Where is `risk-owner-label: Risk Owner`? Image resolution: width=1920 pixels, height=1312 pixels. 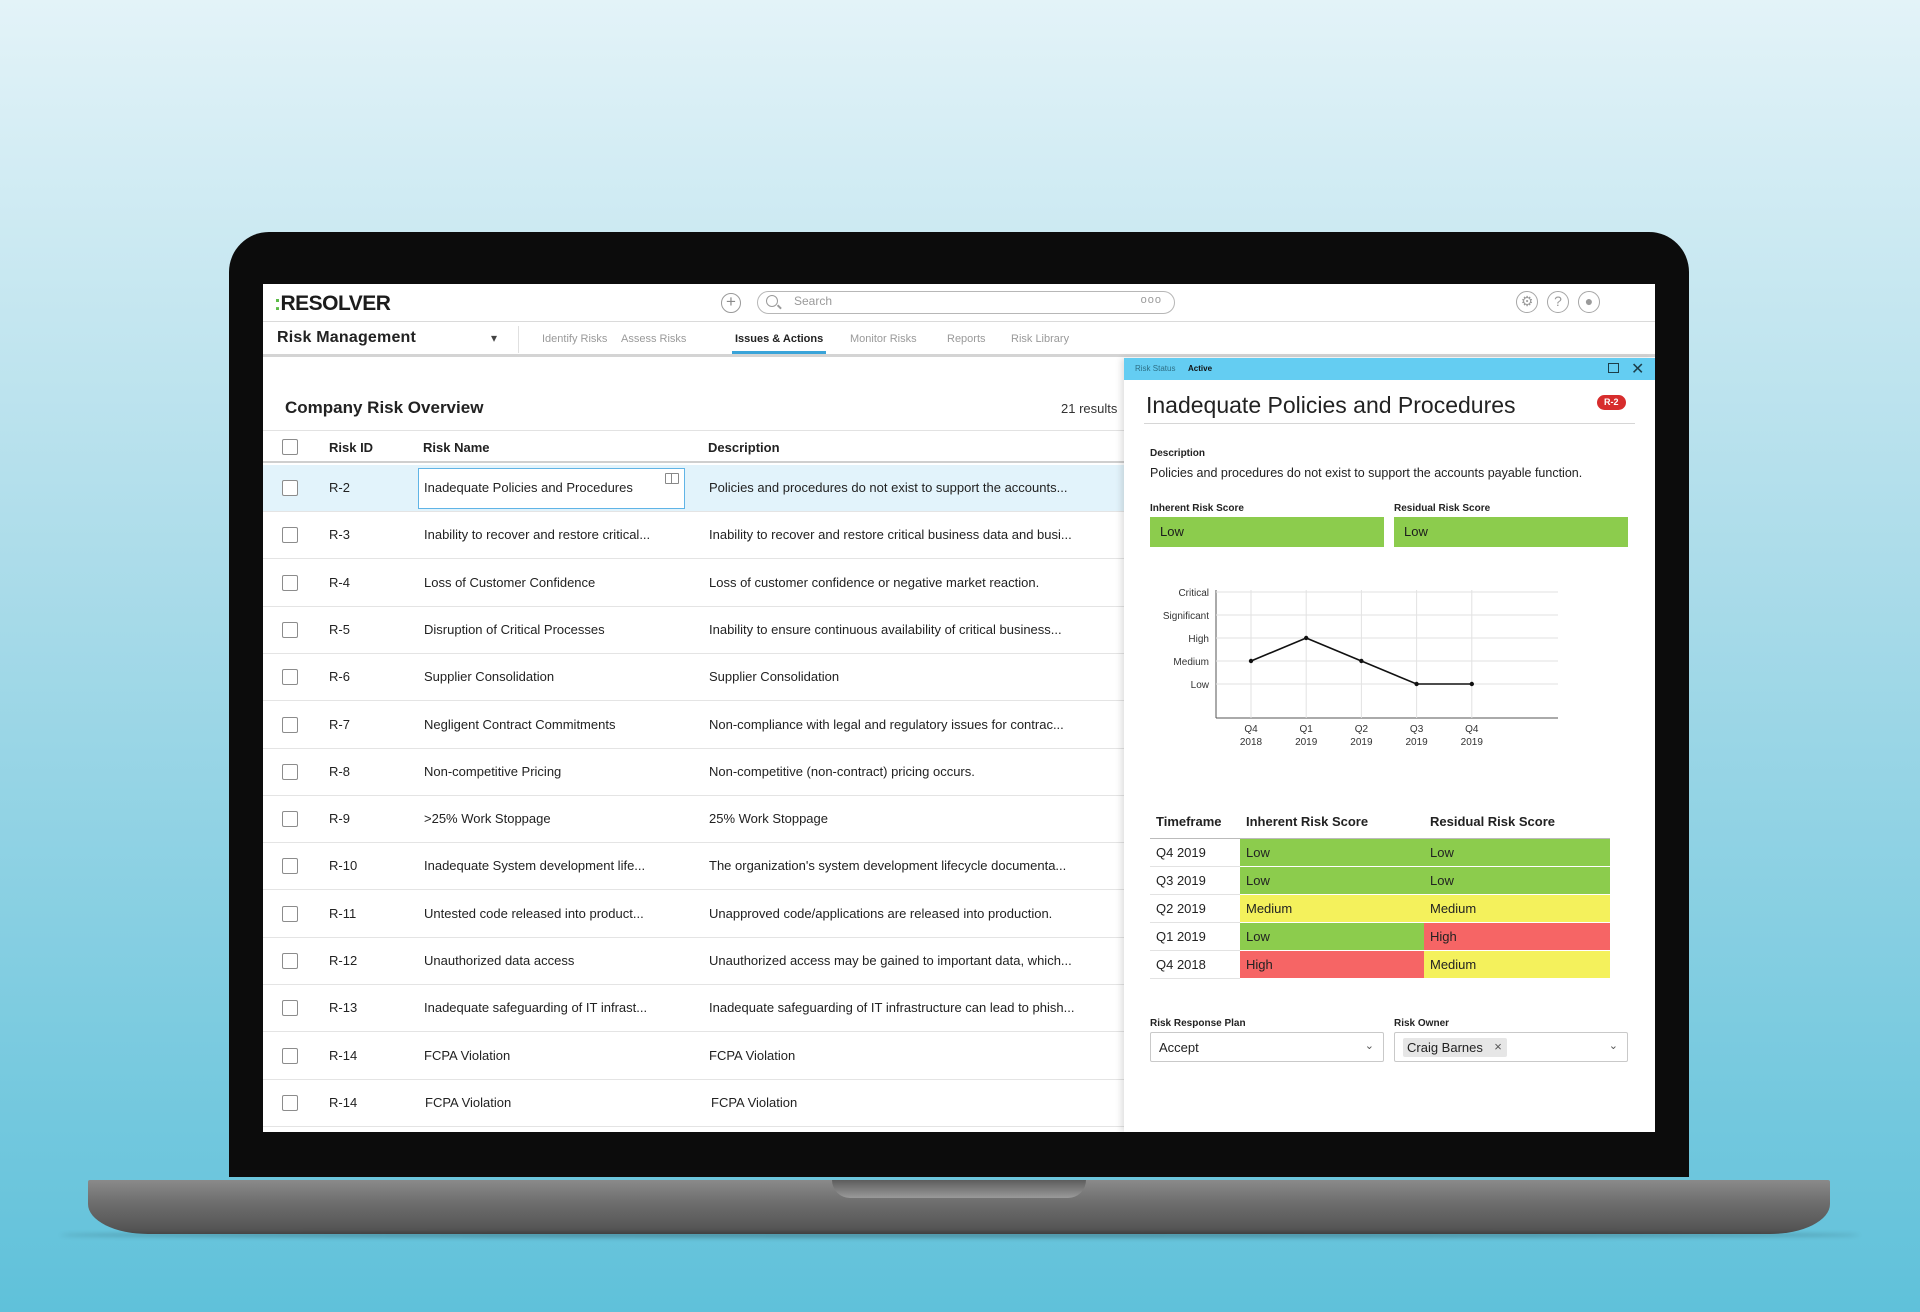
risk-owner-label: Risk Owner is located at coordinates (1422, 1023).